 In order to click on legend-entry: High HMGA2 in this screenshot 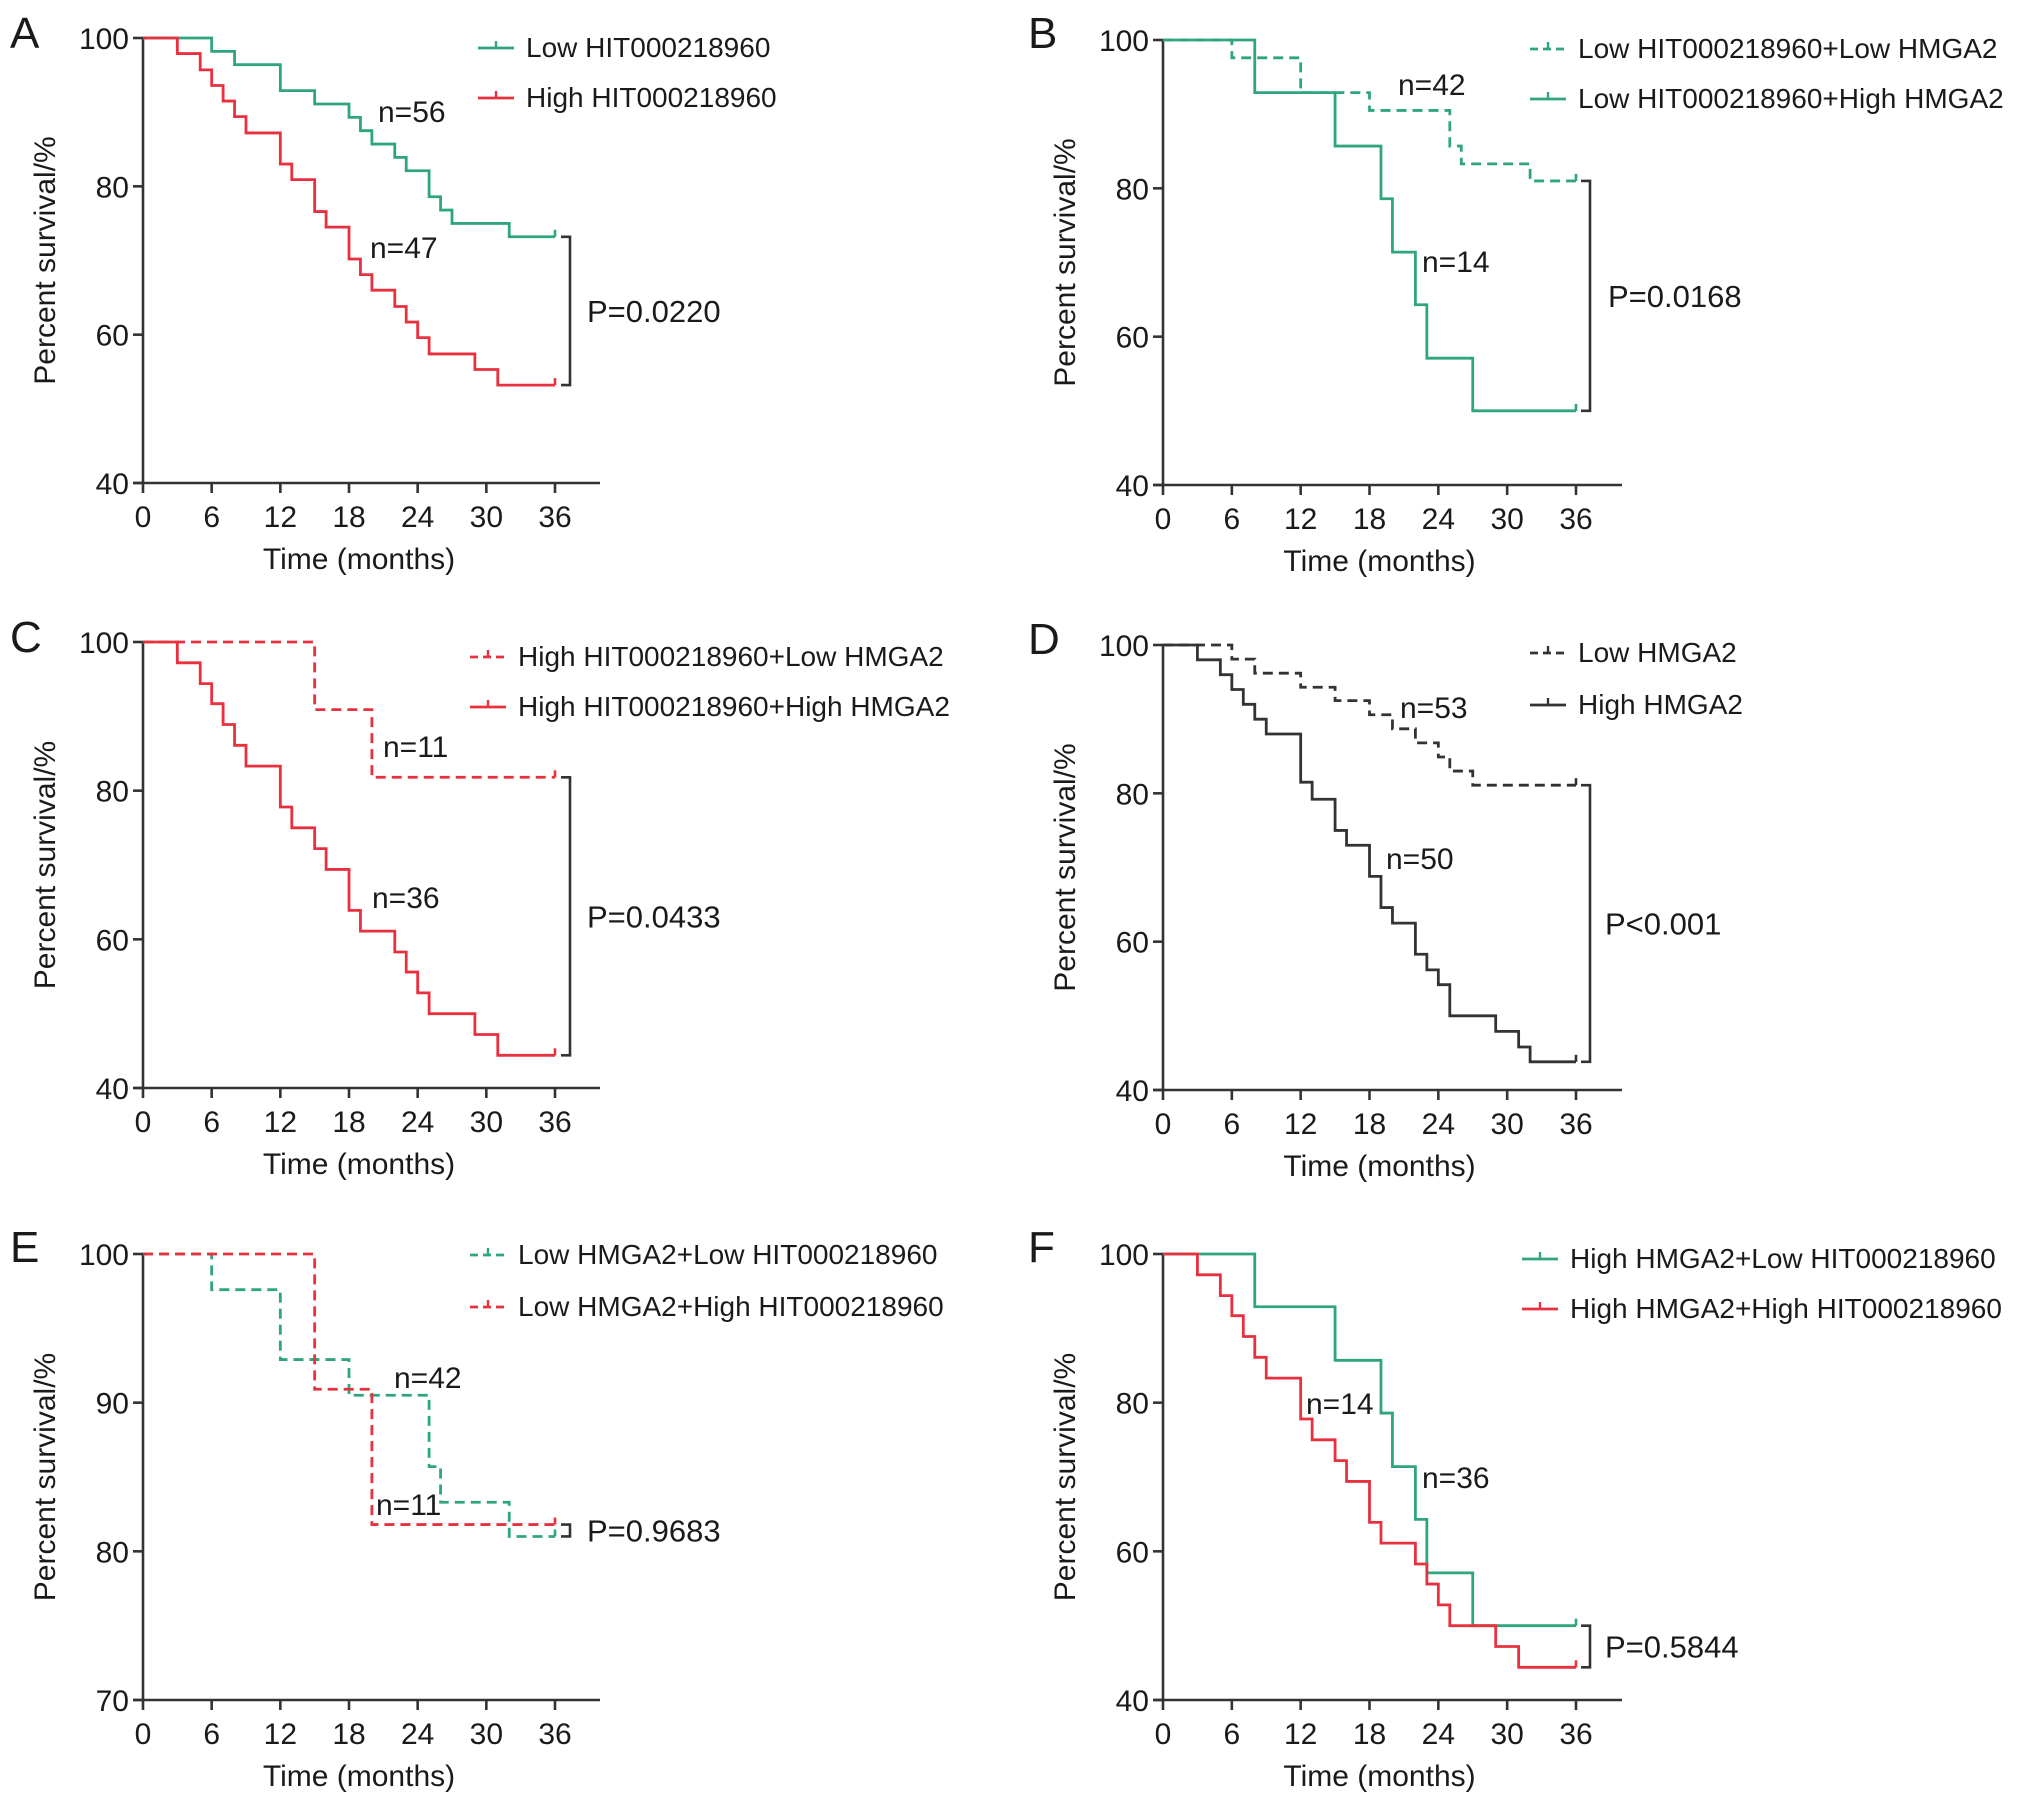, I will do `click(1636, 704)`.